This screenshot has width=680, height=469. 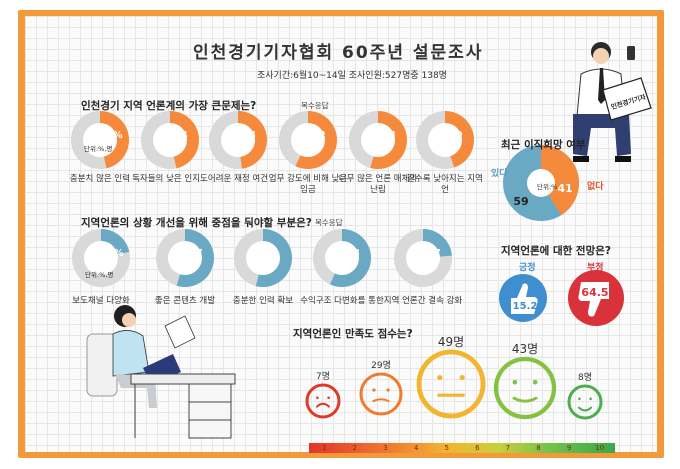 I want to click on man-with-laptop-illustration: 인천경기기자, so click(x=612, y=102).